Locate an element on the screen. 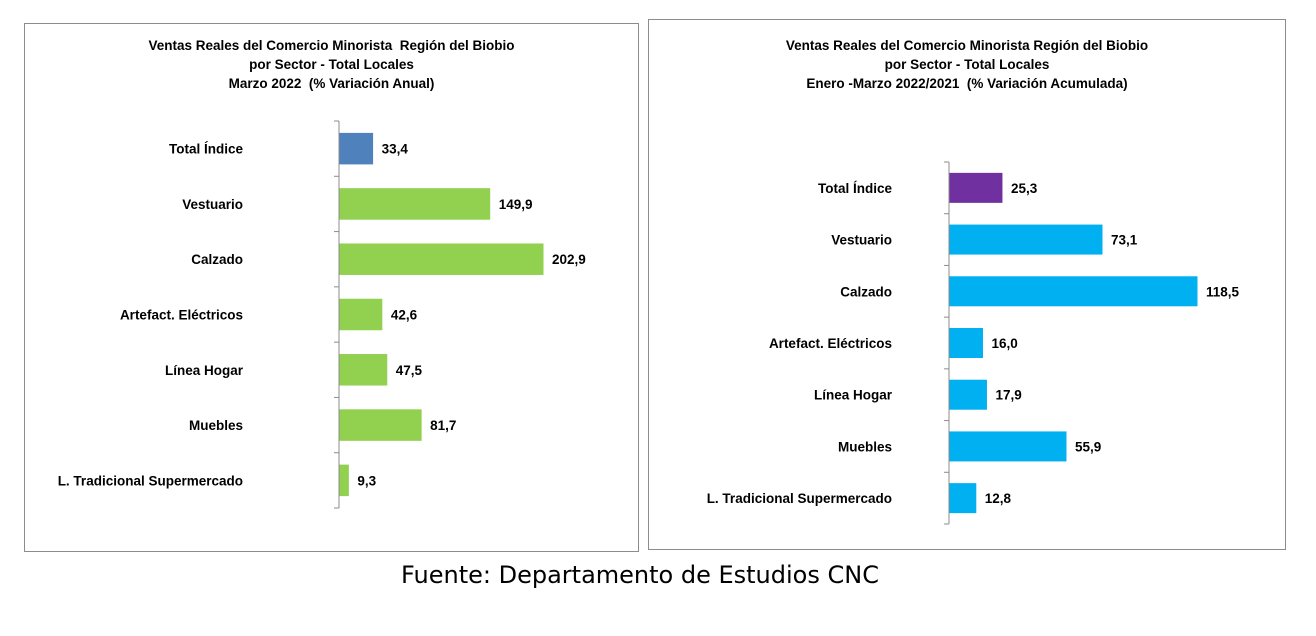 The height and width of the screenshot is (636, 1316). value-label: 17,9 is located at coordinates (1008, 395).